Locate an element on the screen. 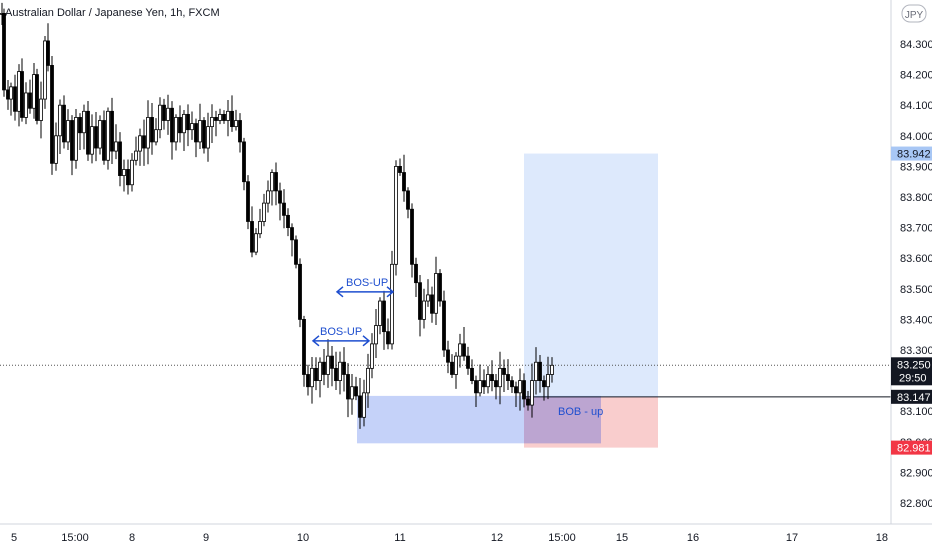 The height and width of the screenshot is (555, 932). price-tags: 83.942 83.250 29:50 83.147 82.981 is located at coordinates (911, 300).